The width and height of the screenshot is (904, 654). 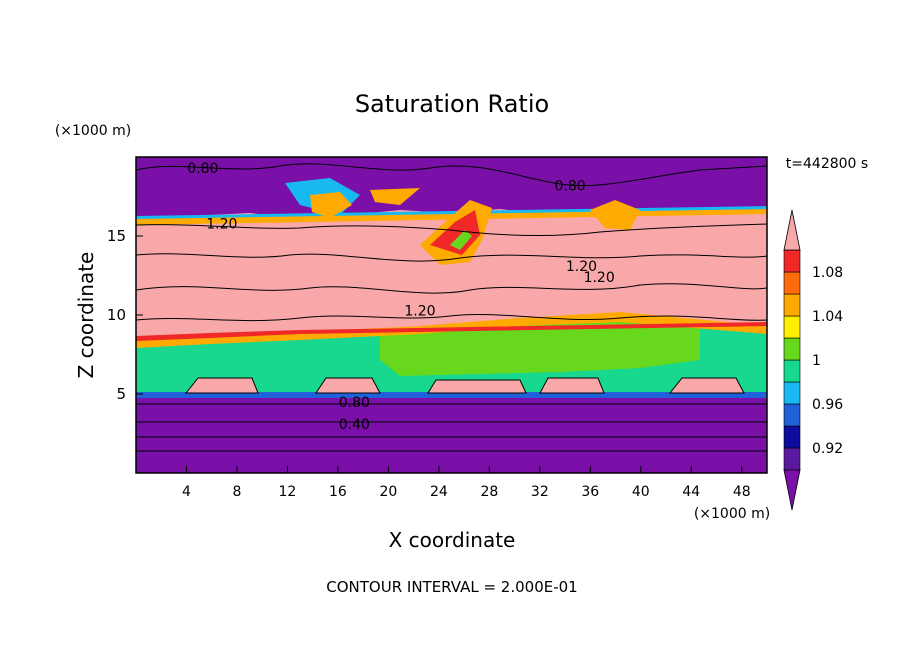 What do you see at coordinates (451, 277) in the screenshot?
I see `layer-supersaturated` at bounding box center [451, 277].